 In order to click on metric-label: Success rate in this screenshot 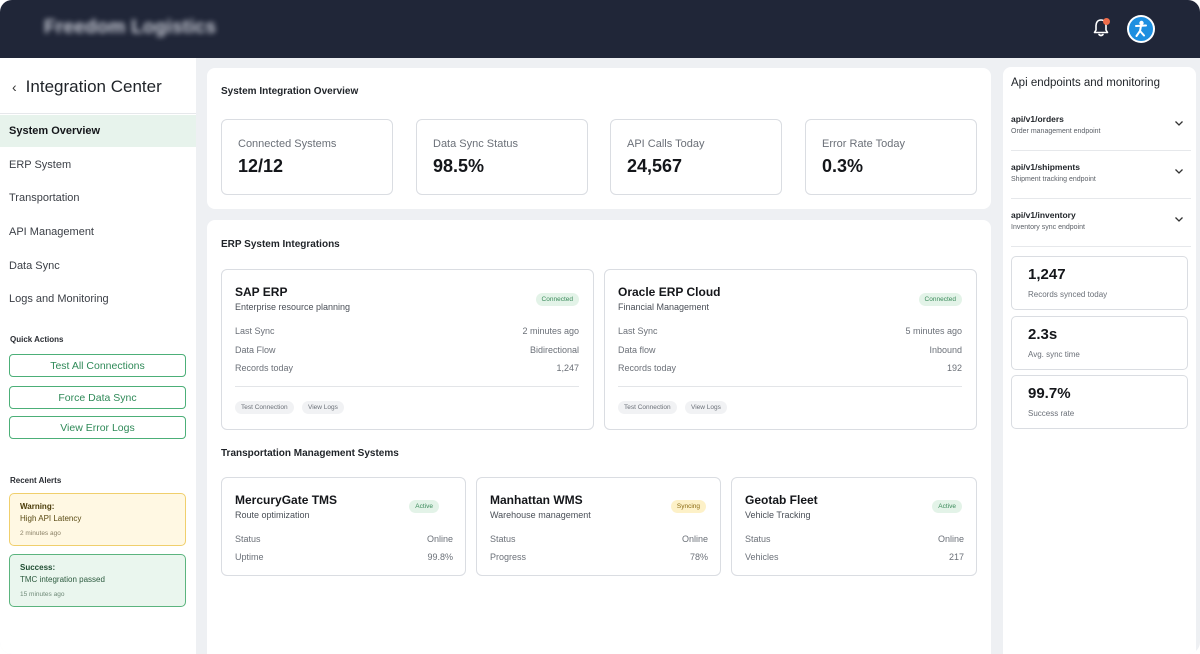, I will do `click(1051, 413)`.